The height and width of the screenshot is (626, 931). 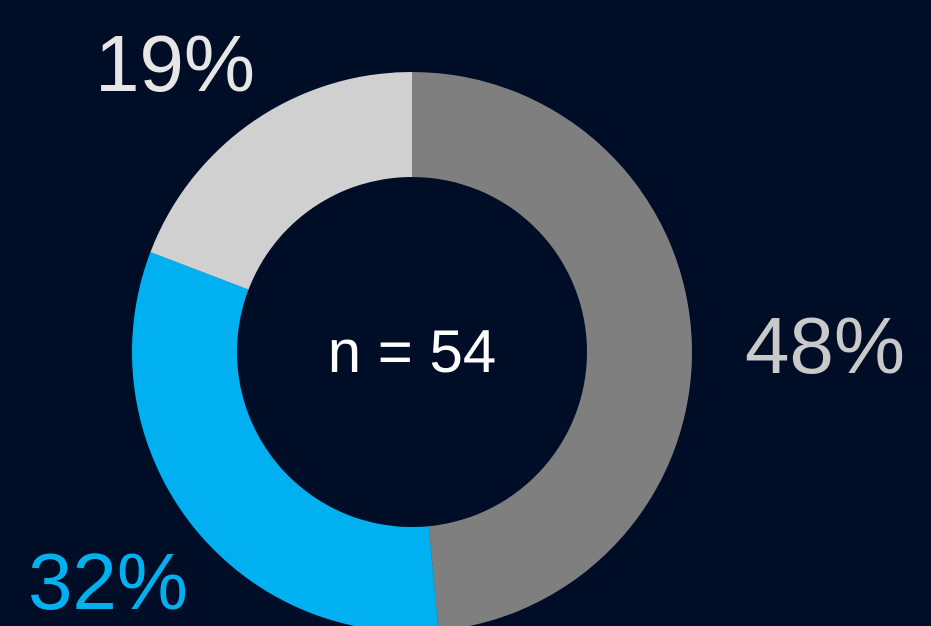 What do you see at coordinates (281, 181) in the screenshot?
I see `donut-slice` at bounding box center [281, 181].